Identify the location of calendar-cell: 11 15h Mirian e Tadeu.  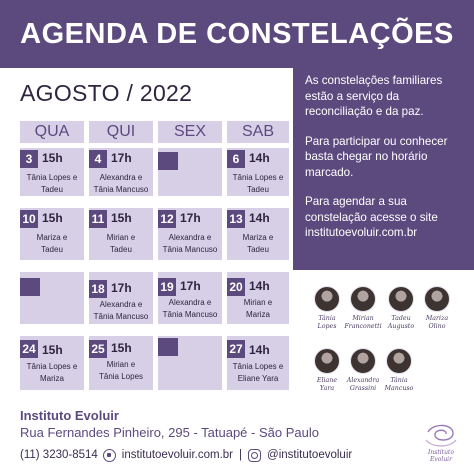
(121, 234).